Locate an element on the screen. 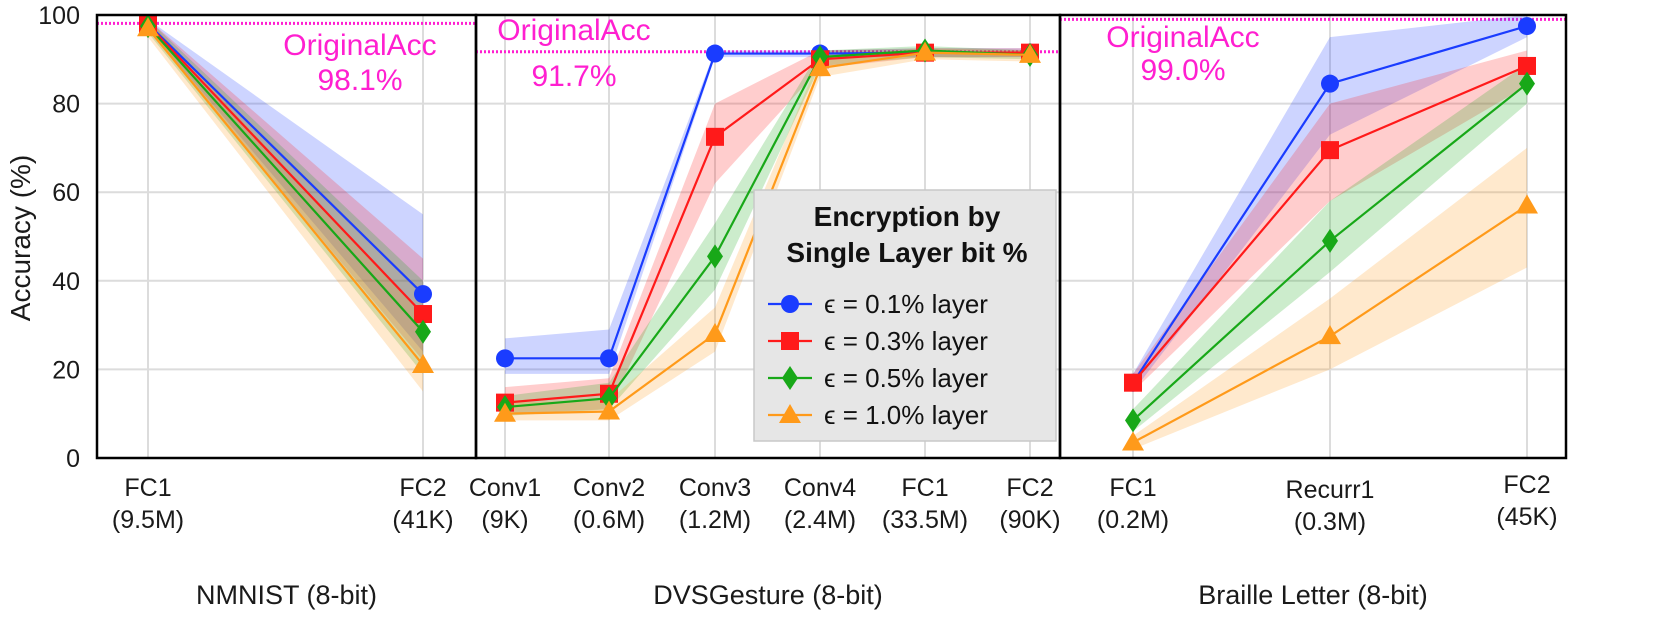  original-acc-value: 91.7% is located at coordinates (573, 76).